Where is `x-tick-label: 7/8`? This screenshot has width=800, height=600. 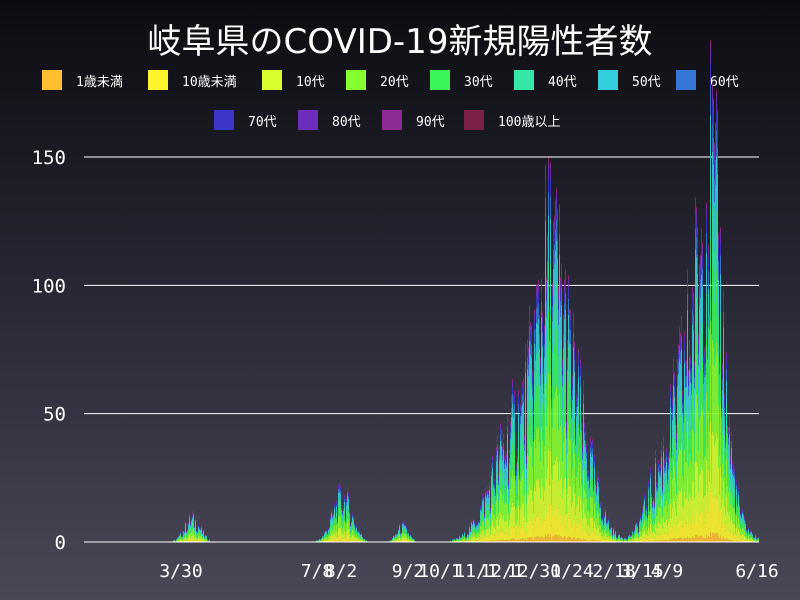 x-tick-label: 7/8 is located at coordinates (317, 571).